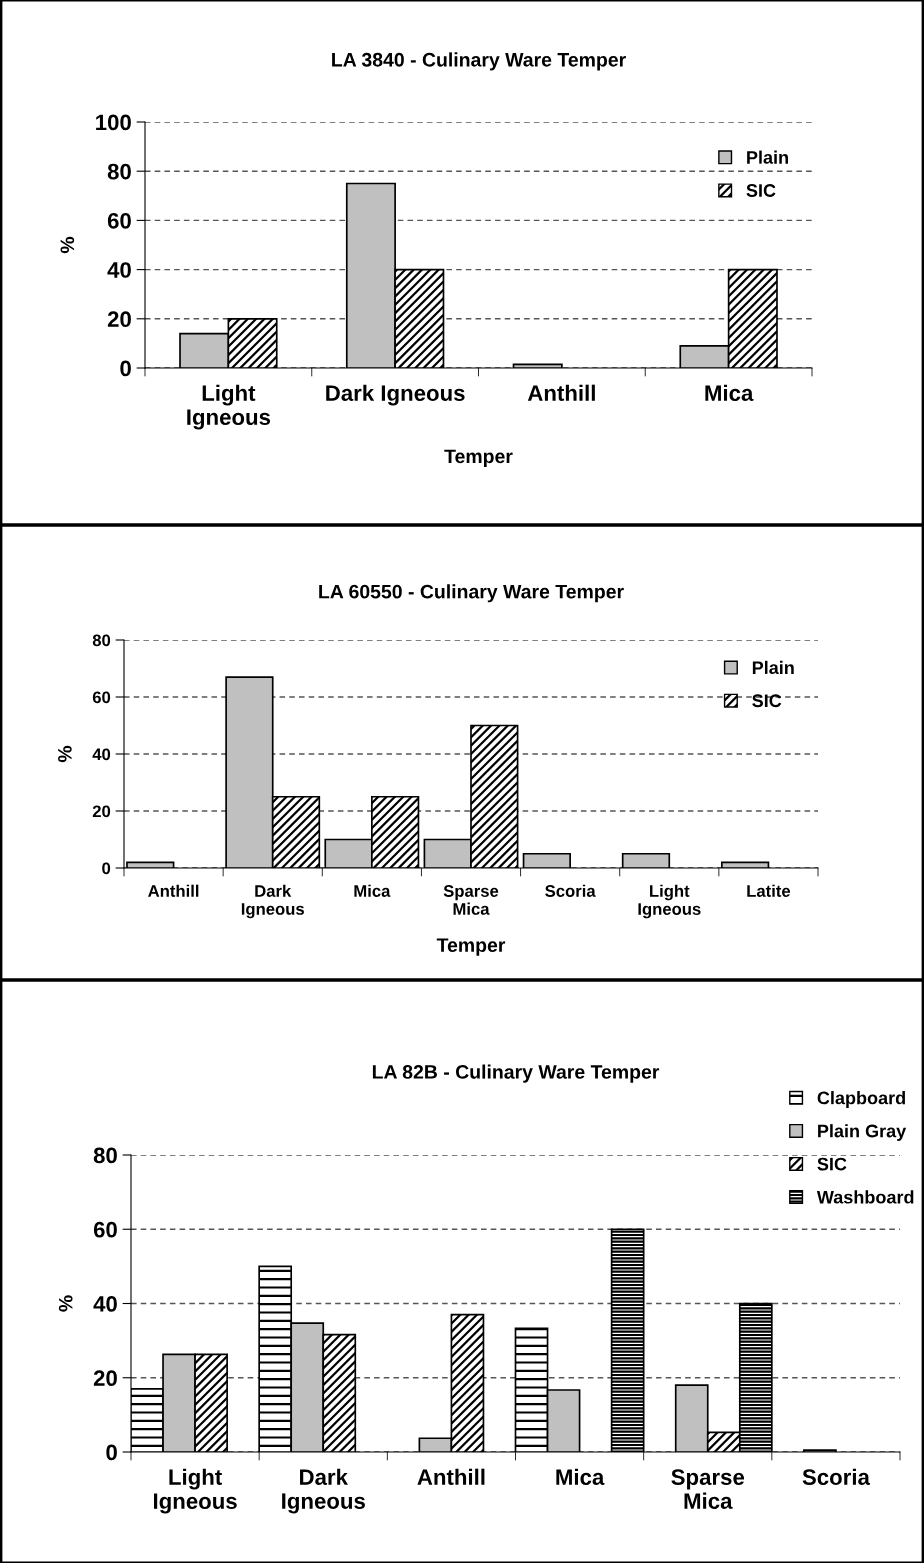 The image size is (924, 1563). I want to click on x-tick-label: Latite, so click(769, 890).